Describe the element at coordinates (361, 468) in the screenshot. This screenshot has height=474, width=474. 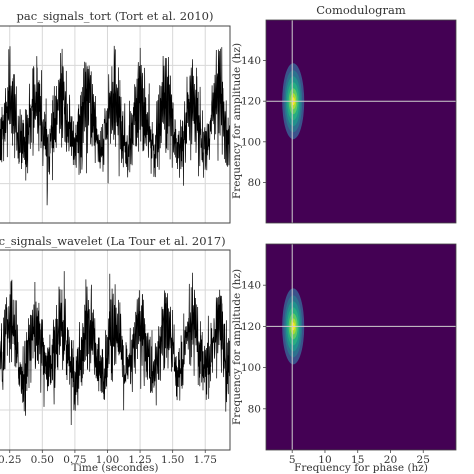
I see `comodulogram-wavelet-xlabel: Frequency for phase (hz)` at that location.